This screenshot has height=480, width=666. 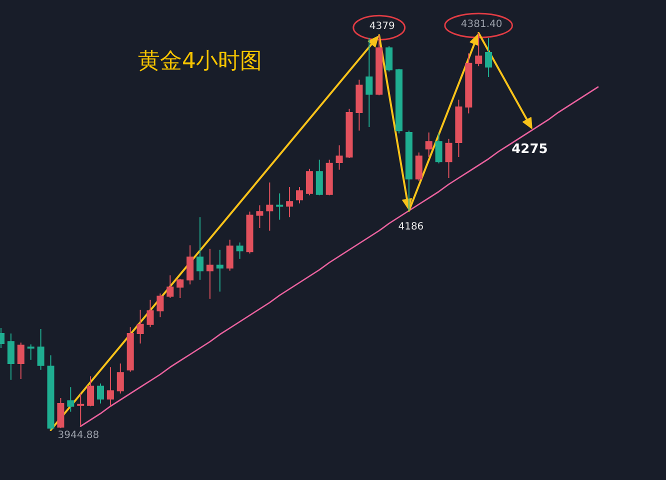 What do you see at coordinates (530, 149) in the screenshot?
I see `annotation: 4275` at bounding box center [530, 149].